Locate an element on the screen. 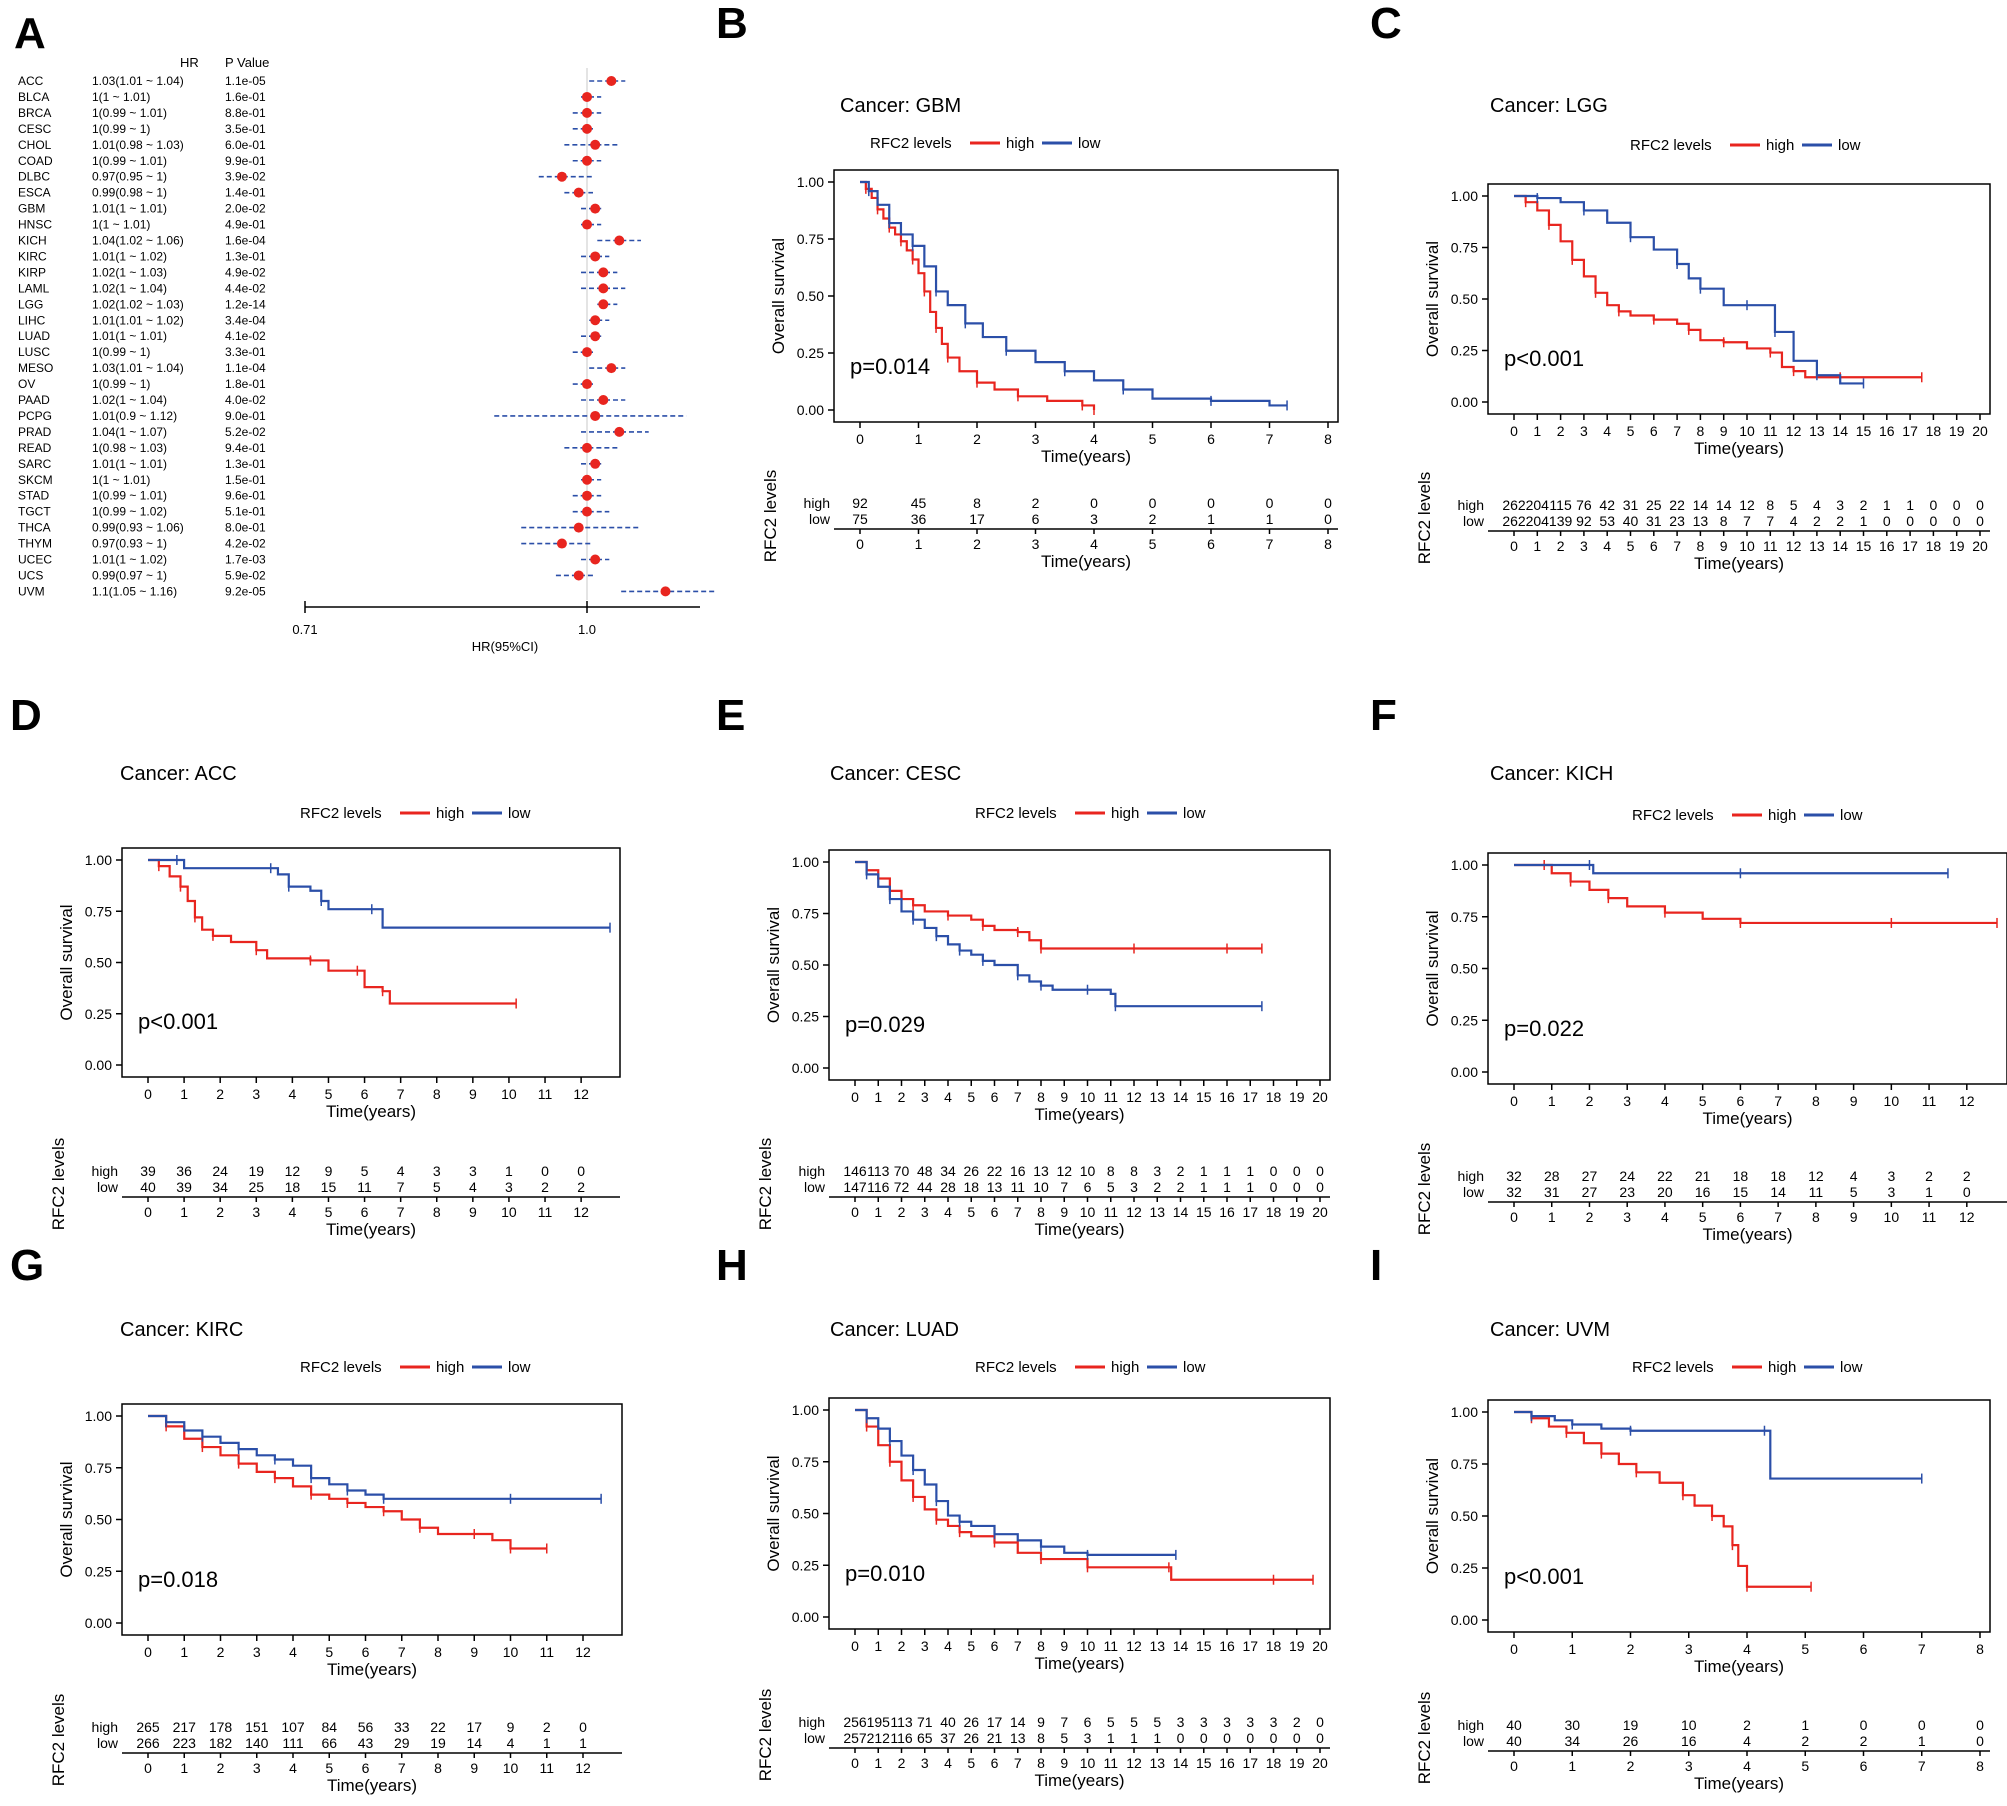 The width and height of the screenshot is (2007, 1806). km-x-tick-label: 18 is located at coordinates (1274, 1097).